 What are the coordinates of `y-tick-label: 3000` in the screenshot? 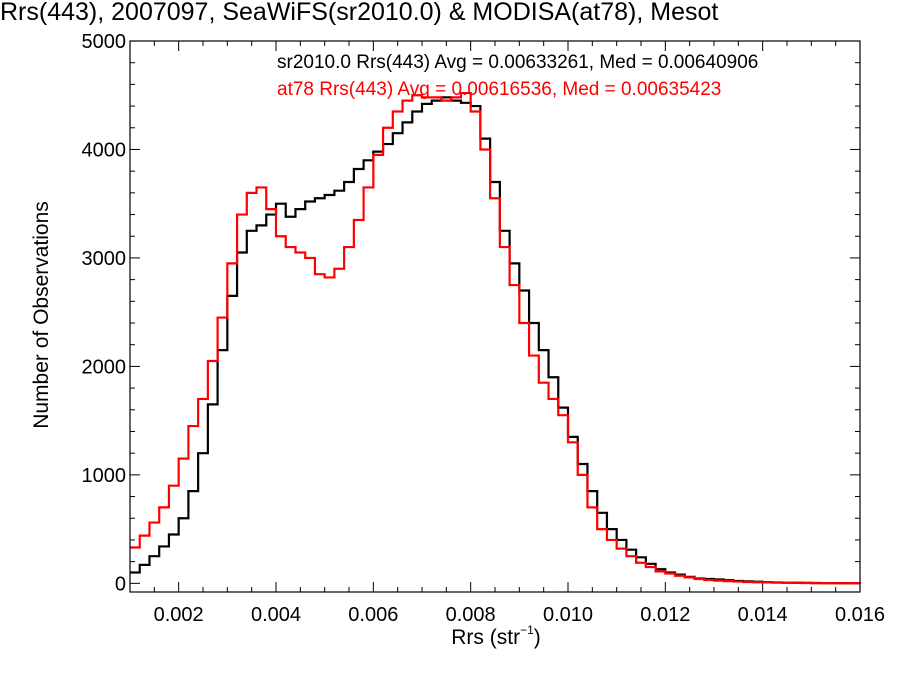 It's located at (104, 259).